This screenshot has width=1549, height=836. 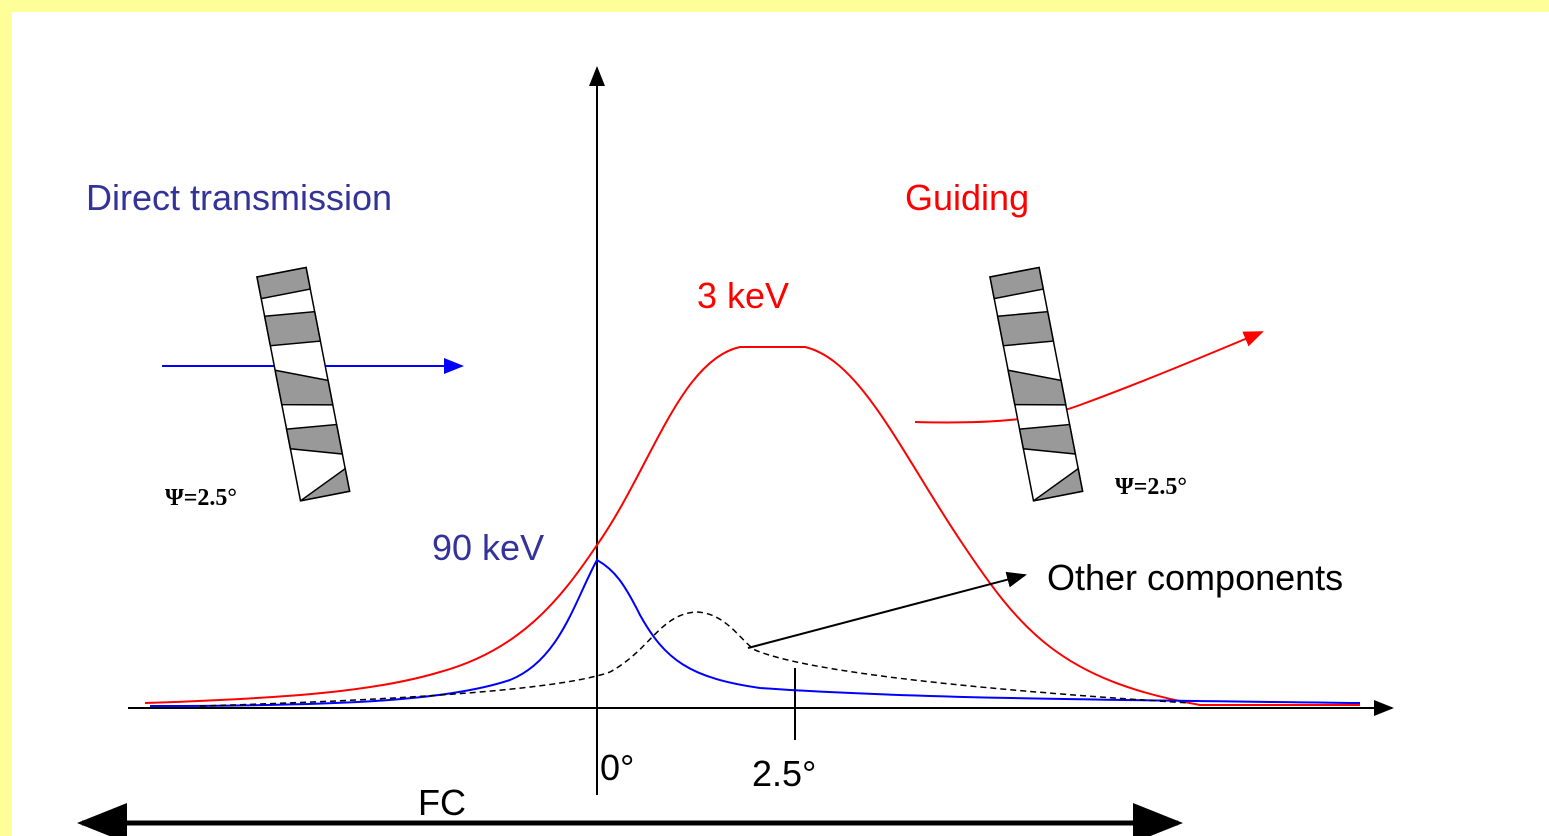 I want to click on label-psi-right: Ψ=2.5°, so click(x=1151, y=487).